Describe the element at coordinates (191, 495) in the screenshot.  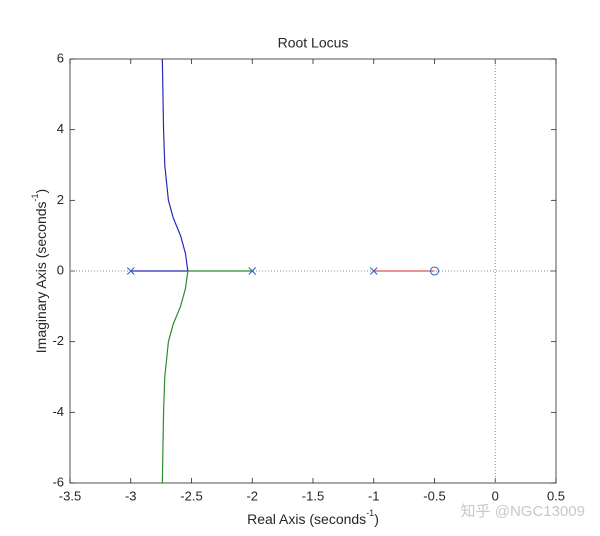
I see `x-tick-label: -2.5` at that location.